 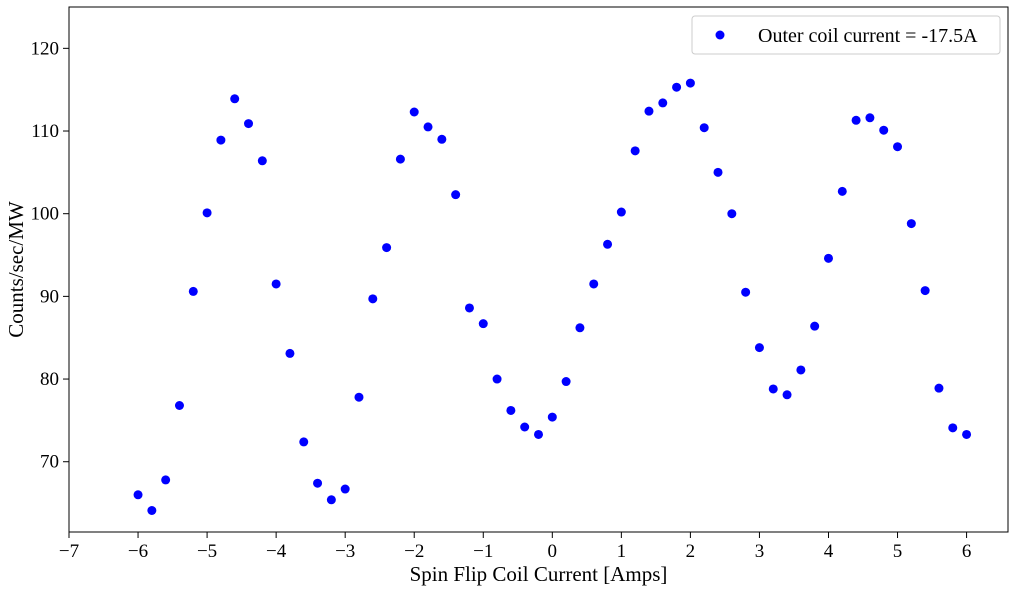 What do you see at coordinates (16, 269) in the screenshot?
I see `y-axis-label: Counts/sec/MW` at bounding box center [16, 269].